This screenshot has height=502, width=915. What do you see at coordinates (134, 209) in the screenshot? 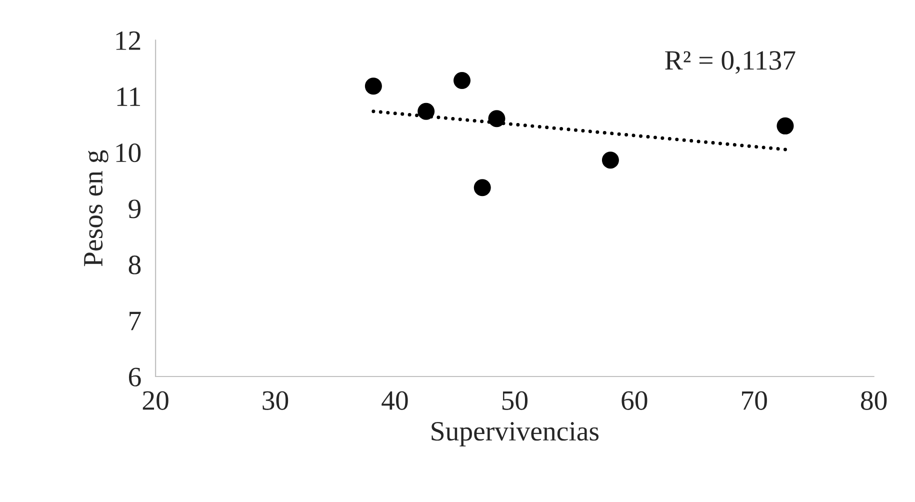
I see `y-tick-label: 9` at bounding box center [134, 209].